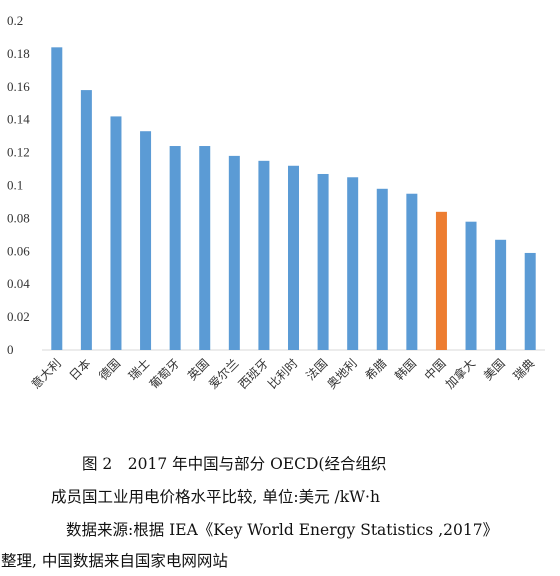 This screenshot has height=576, width=560. What do you see at coordinates (234, 464) in the screenshot?
I see `figure-caption-line-1: 图 2 2017 年中国与部分 OECD(经合组织` at bounding box center [234, 464].